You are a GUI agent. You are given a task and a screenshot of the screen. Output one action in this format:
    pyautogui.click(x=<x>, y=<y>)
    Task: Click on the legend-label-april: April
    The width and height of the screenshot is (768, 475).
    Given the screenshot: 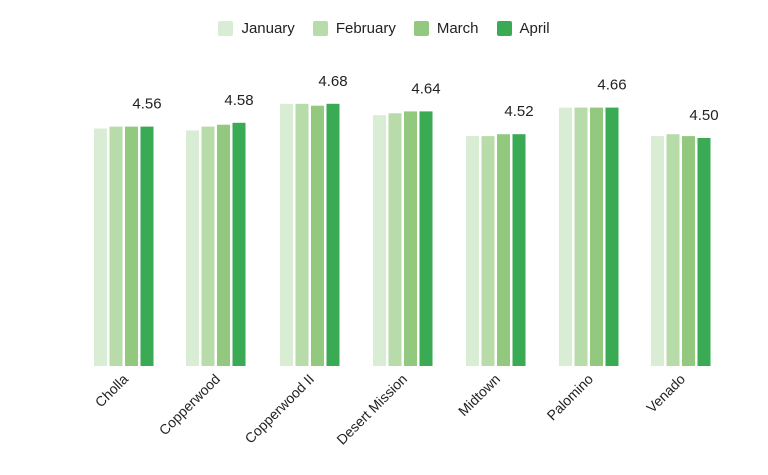 What is the action you would take?
    pyautogui.click(x=534, y=28)
    